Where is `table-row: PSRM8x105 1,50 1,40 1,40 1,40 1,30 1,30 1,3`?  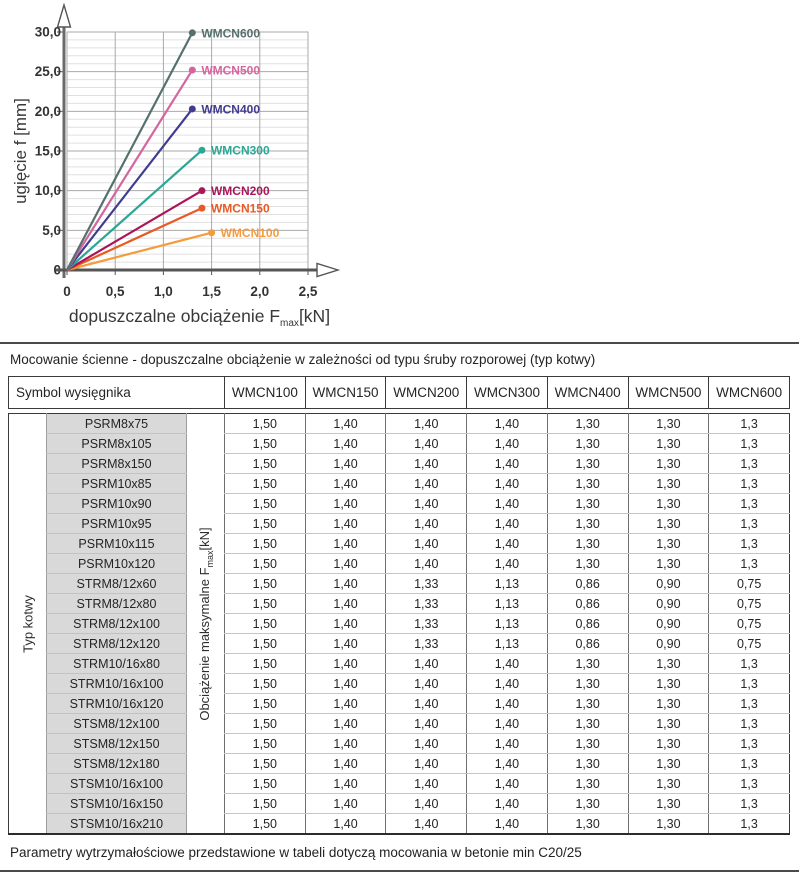 table-row: PSRM8x105 1,50 1,40 1,40 1,40 1,30 1,30 1,3 is located at coordinates (399, 443).